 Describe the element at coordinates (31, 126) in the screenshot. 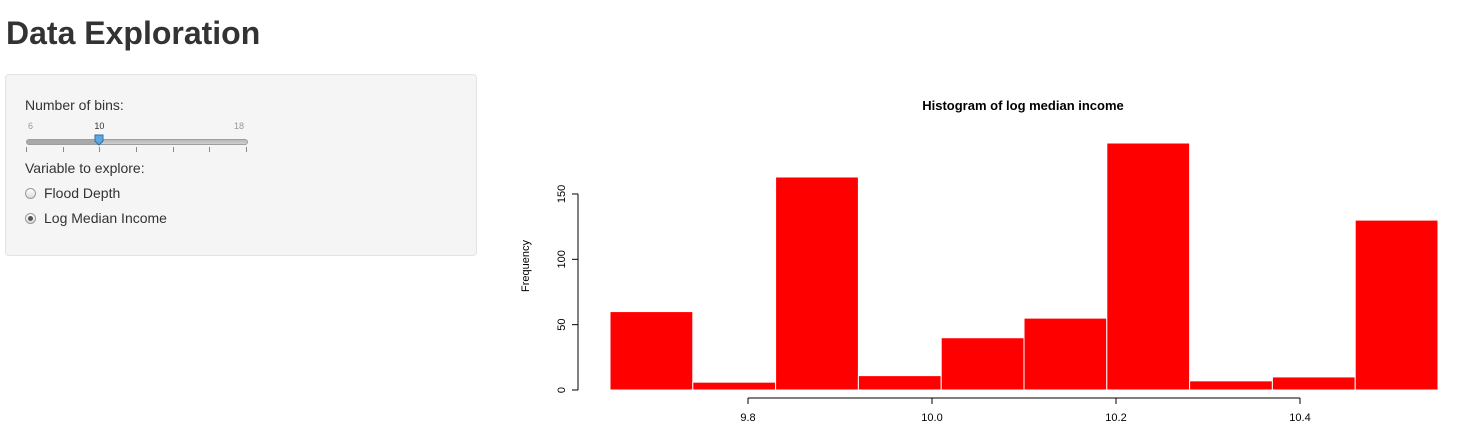

I see `slider-min-label: 6` at that location.